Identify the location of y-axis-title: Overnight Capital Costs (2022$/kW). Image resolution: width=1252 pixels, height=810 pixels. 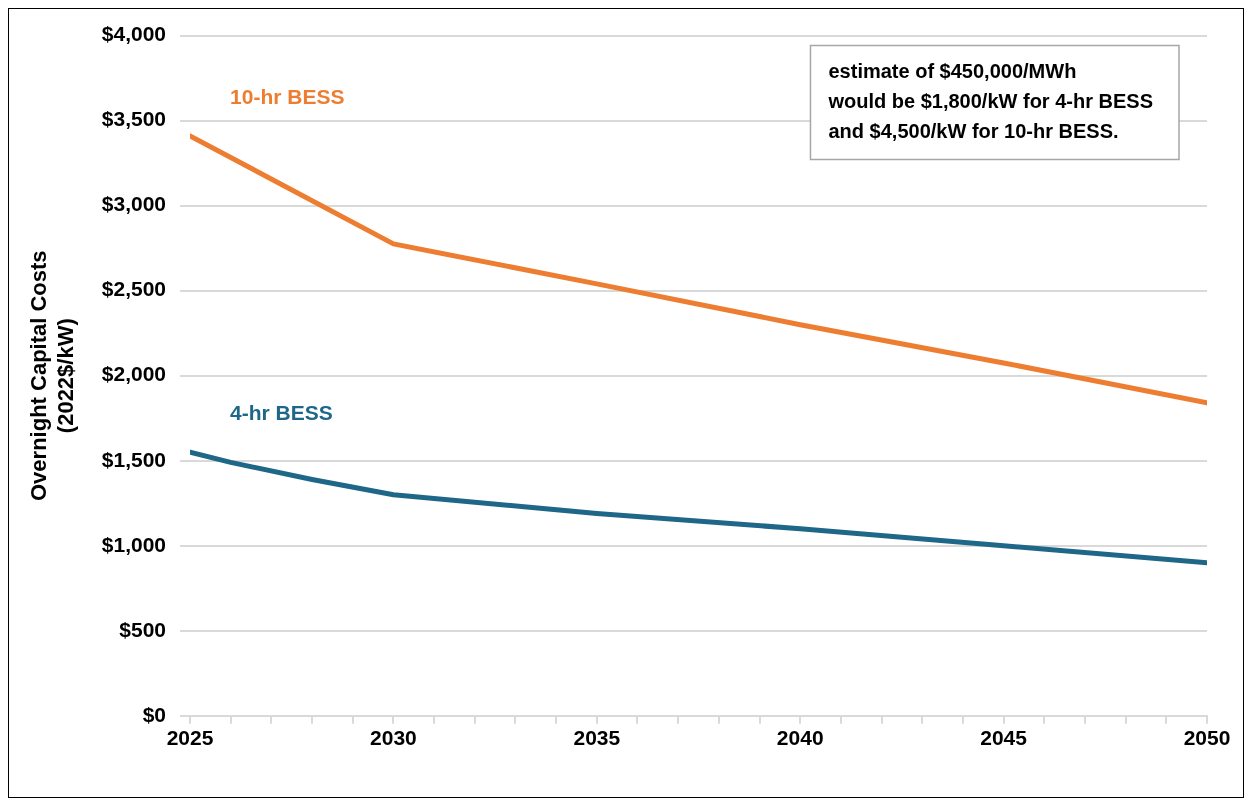
(52, 375).